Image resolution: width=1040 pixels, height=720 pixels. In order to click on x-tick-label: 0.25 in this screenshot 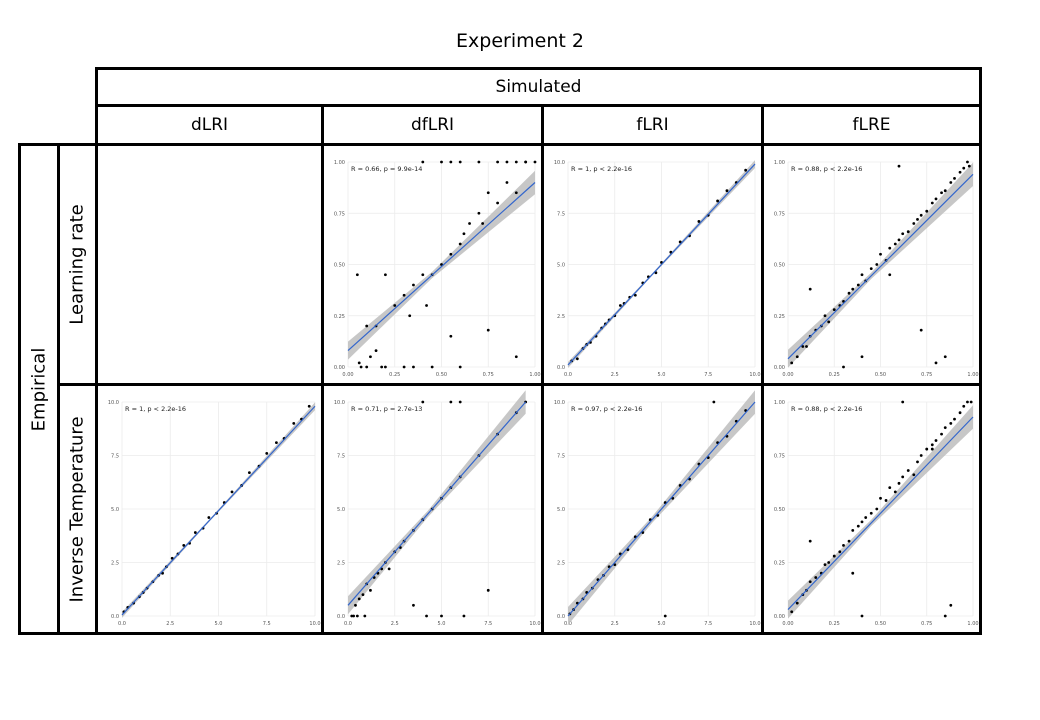, I will do `click(394, 375)`.